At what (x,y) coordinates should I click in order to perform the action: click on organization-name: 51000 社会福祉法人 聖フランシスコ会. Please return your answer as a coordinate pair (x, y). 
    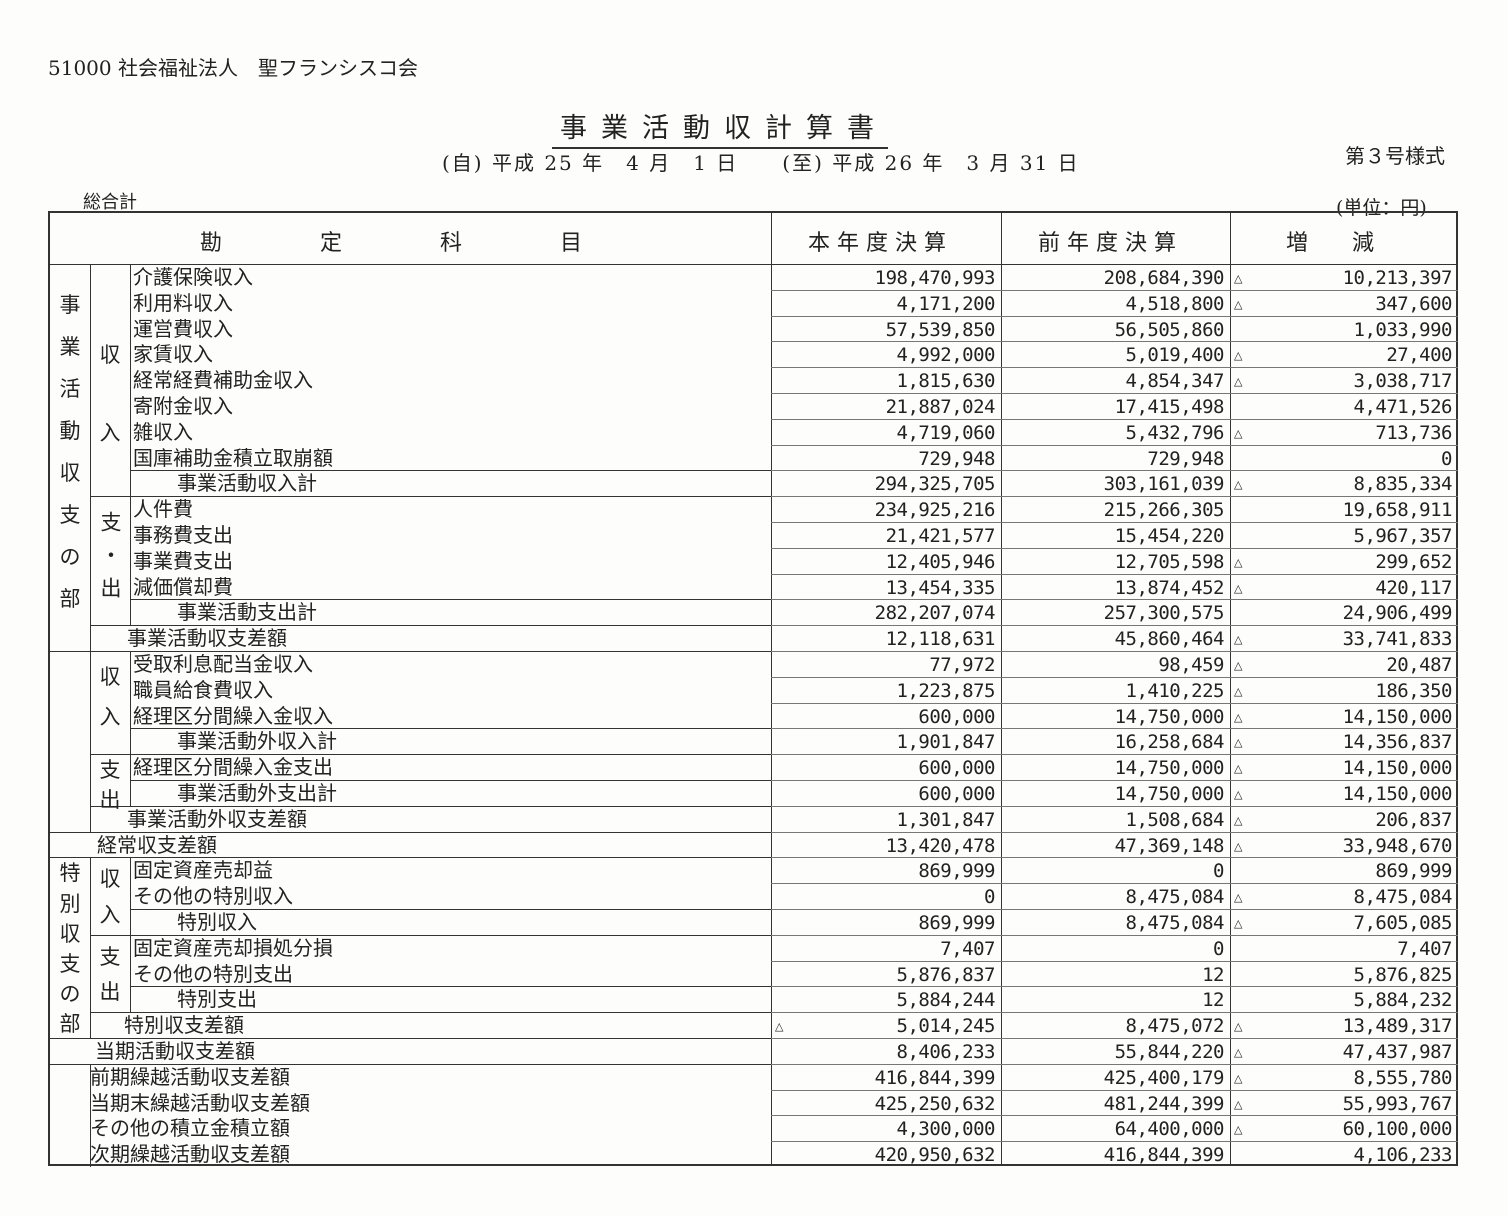
    Looking at the image, I should click on (233, 68).